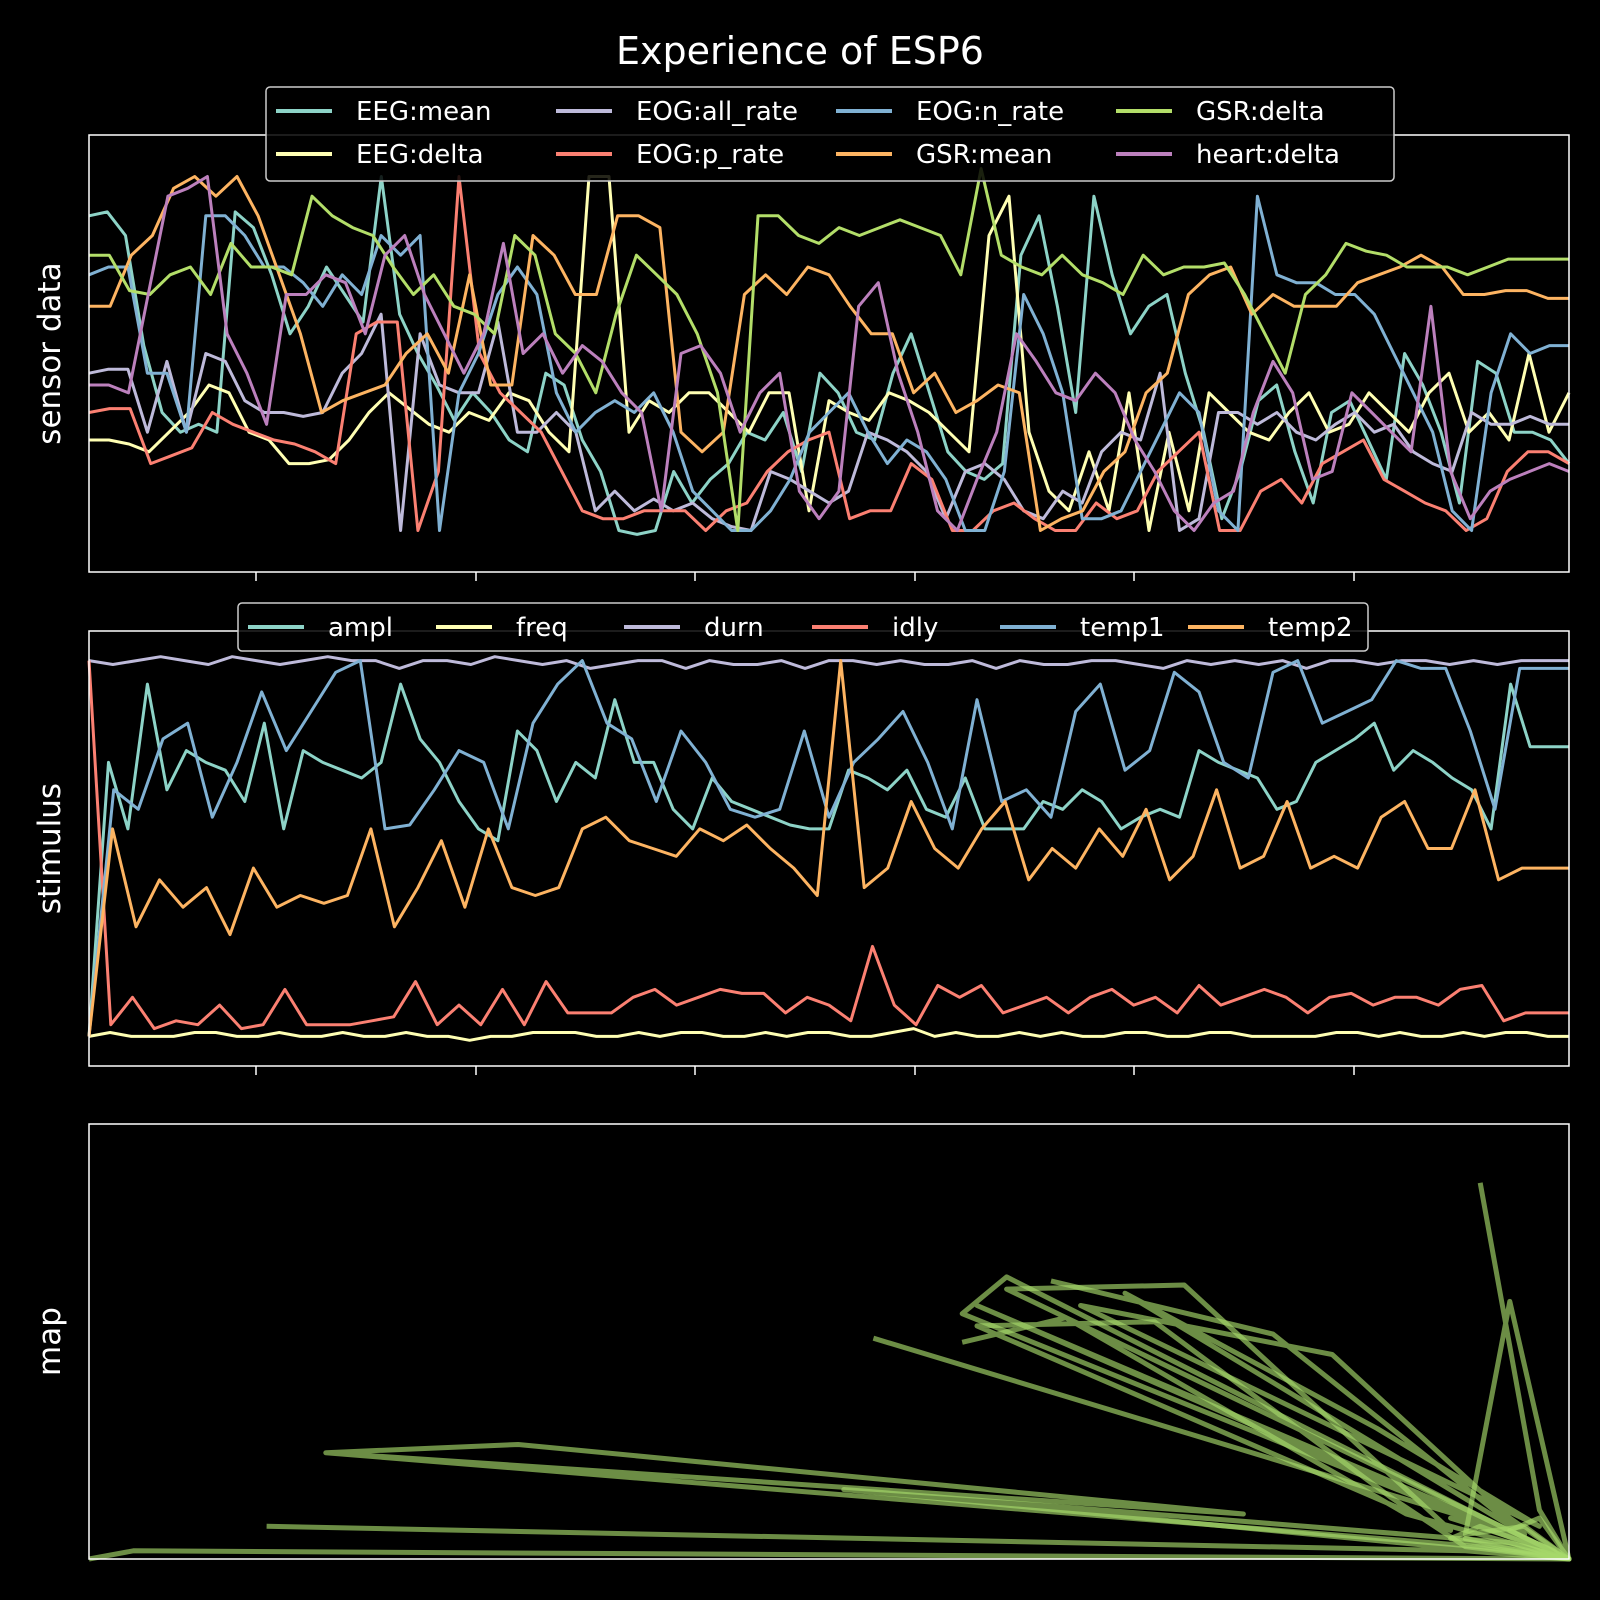 This screenshot has width=1600, height=1600. I want to click on legend-label: EEG:delta, so click(420, 155).